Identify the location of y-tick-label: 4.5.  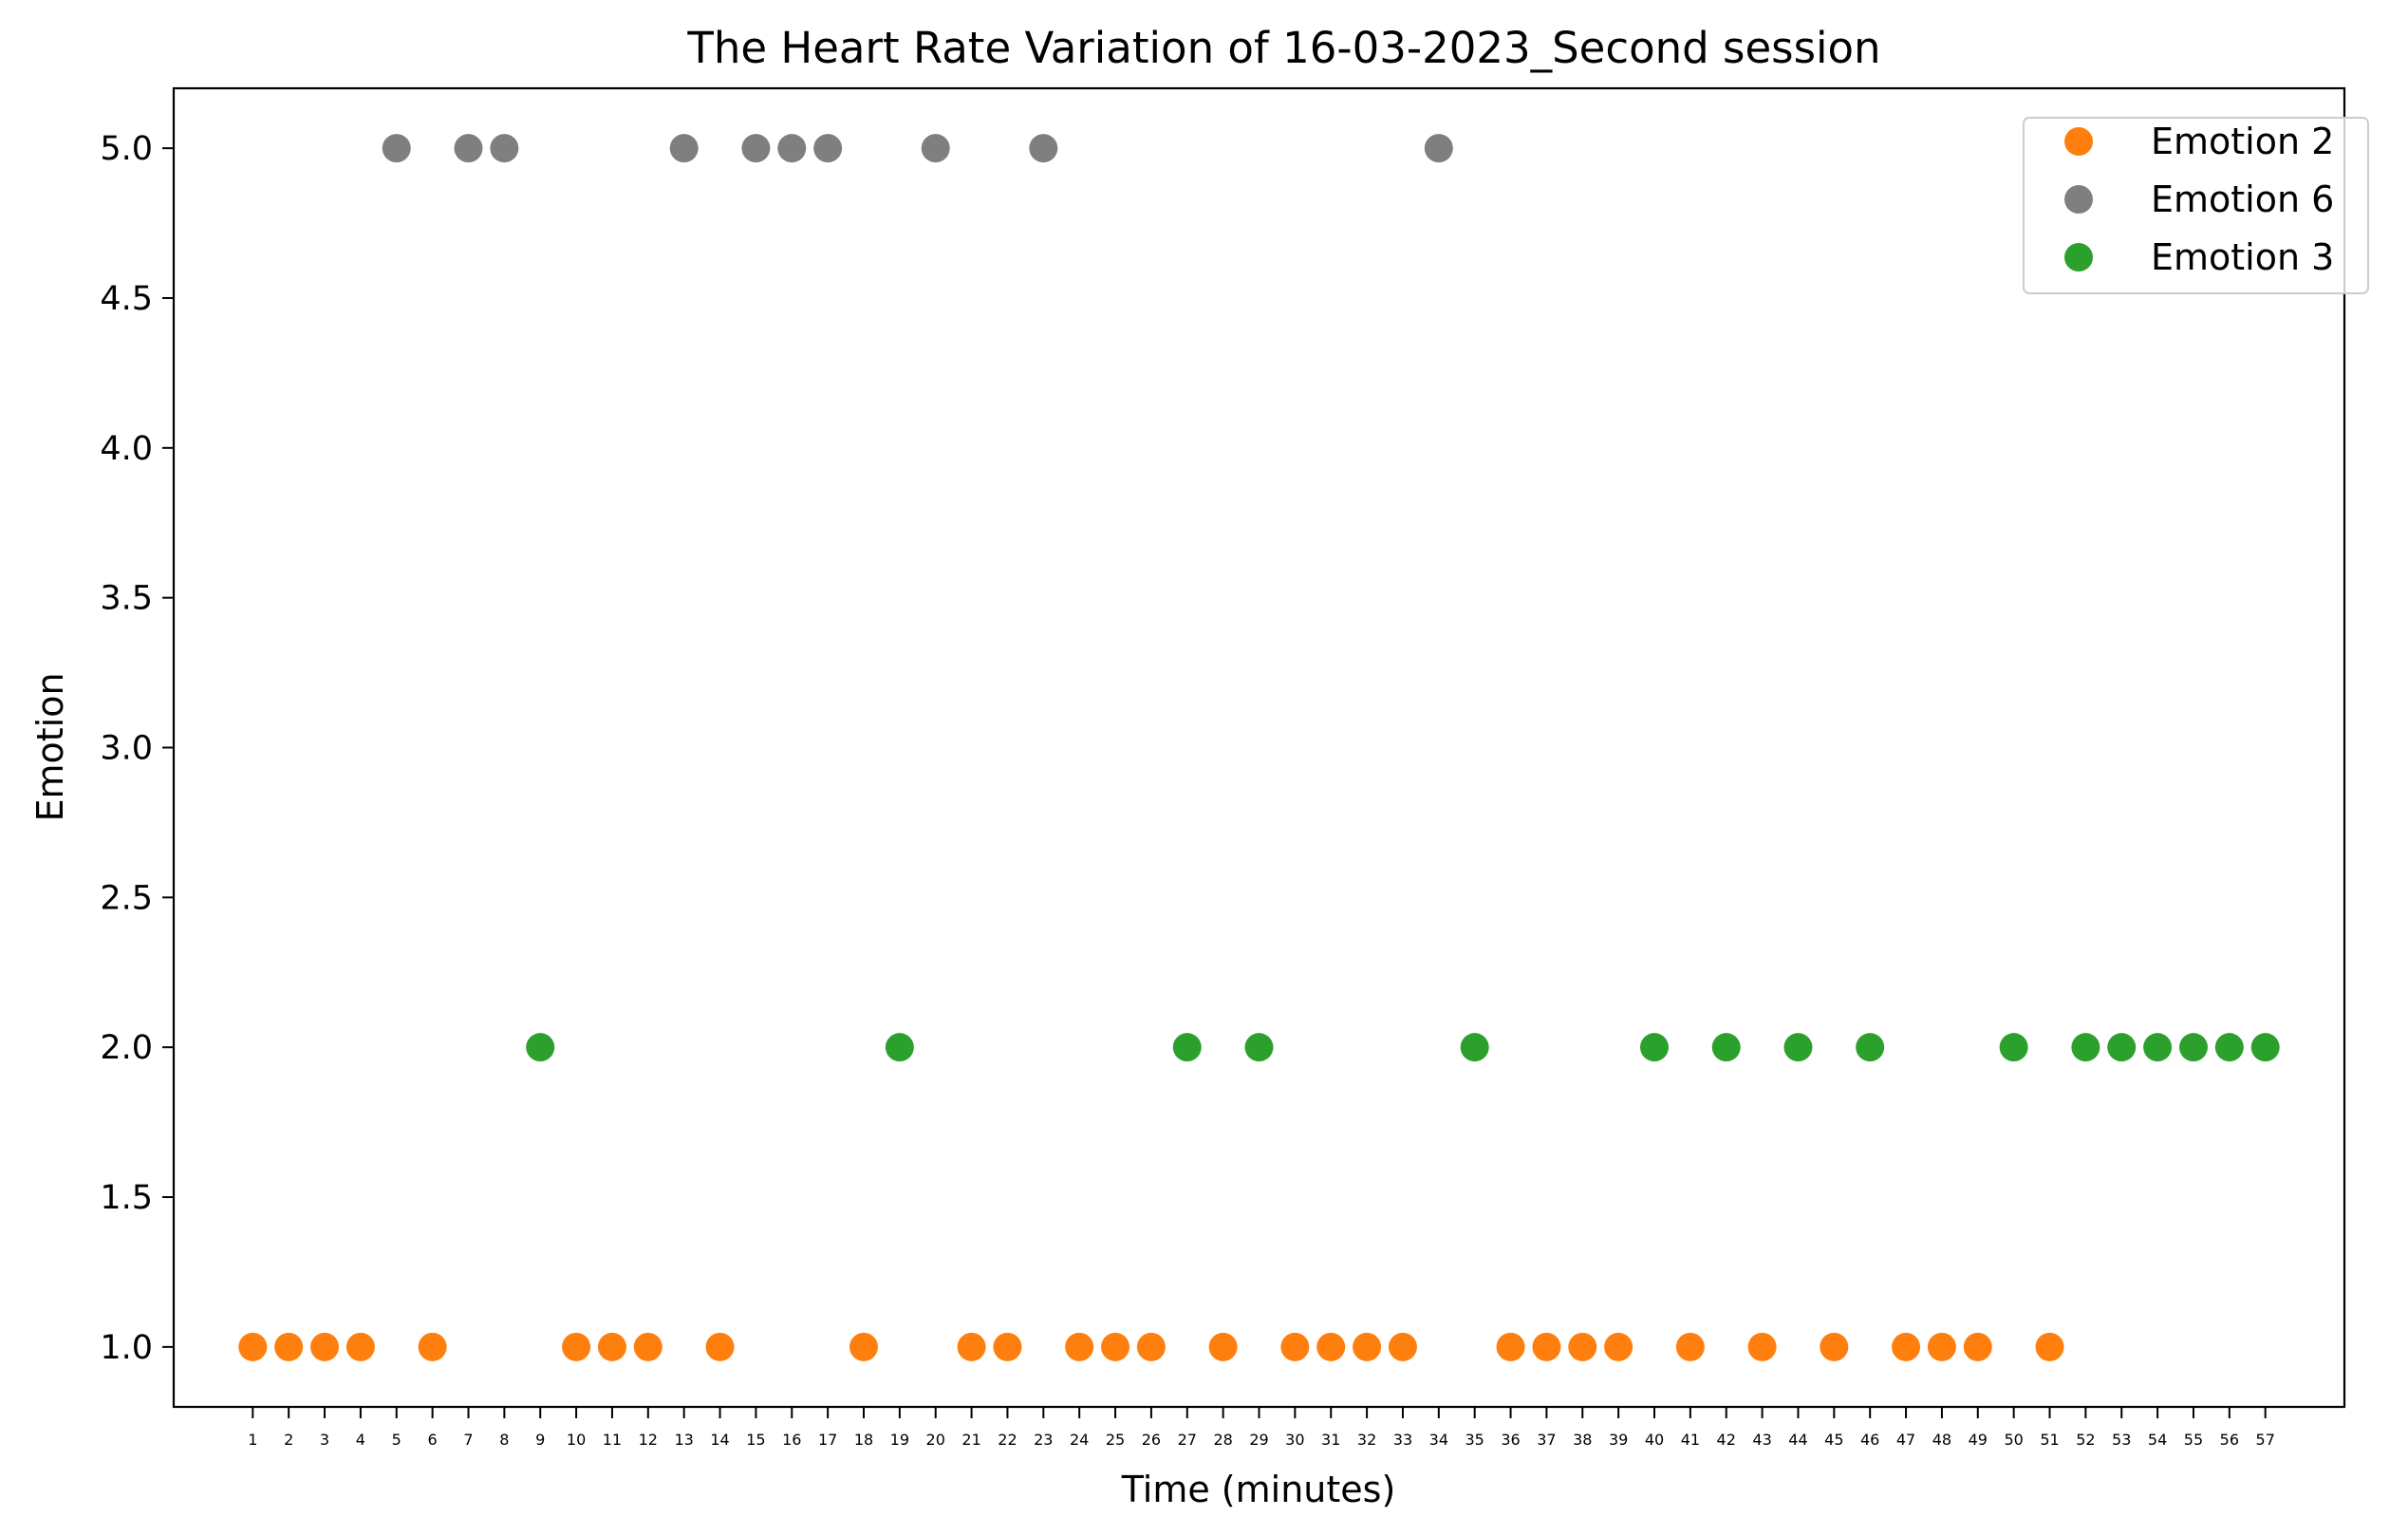
(127, 299).